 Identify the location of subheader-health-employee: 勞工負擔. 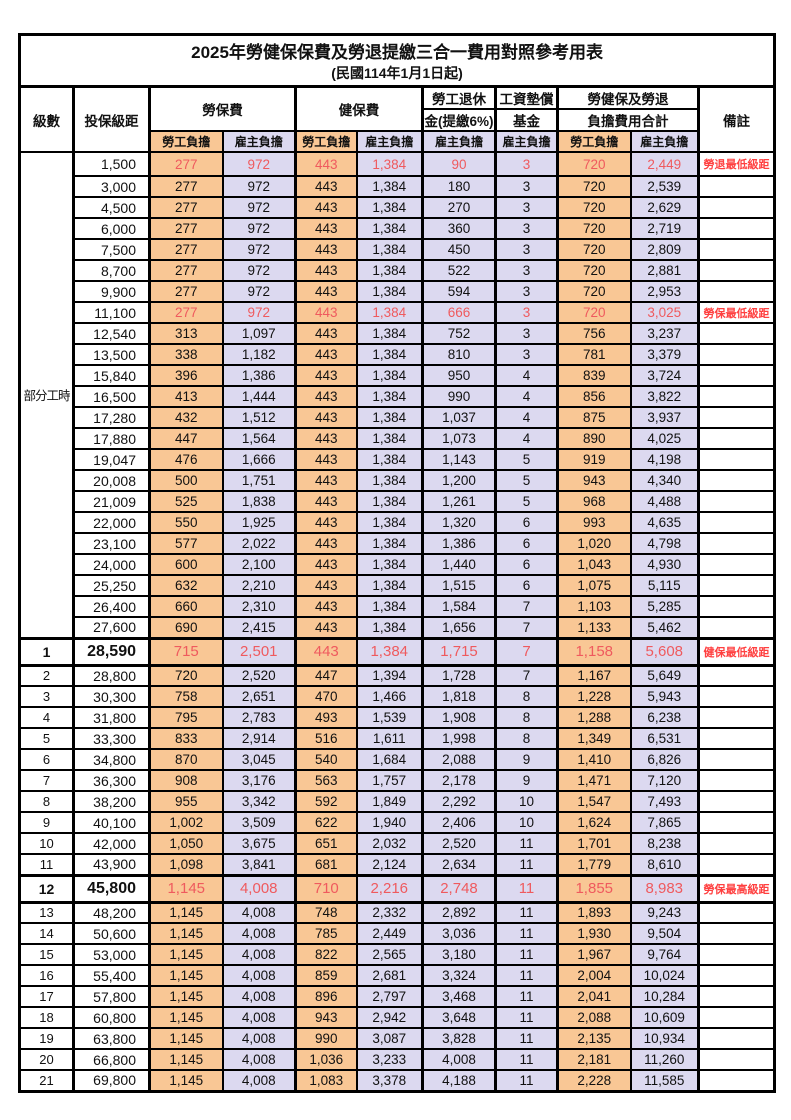
(326, 141).